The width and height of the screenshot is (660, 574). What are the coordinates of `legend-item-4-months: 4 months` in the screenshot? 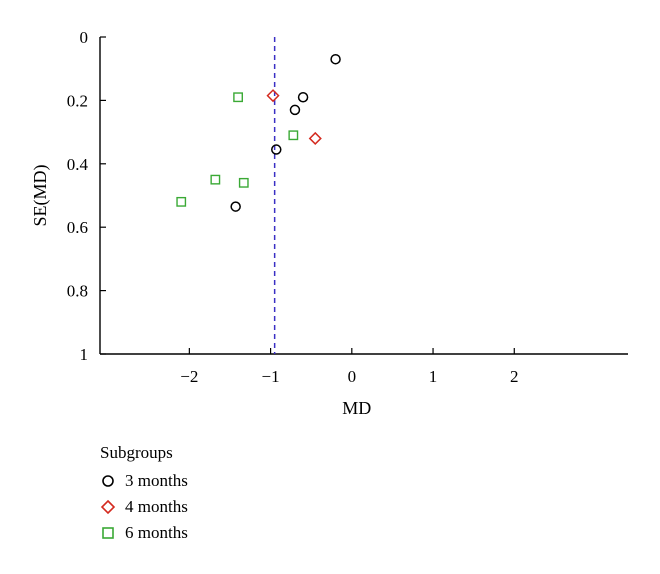 It's located at (144, 507).